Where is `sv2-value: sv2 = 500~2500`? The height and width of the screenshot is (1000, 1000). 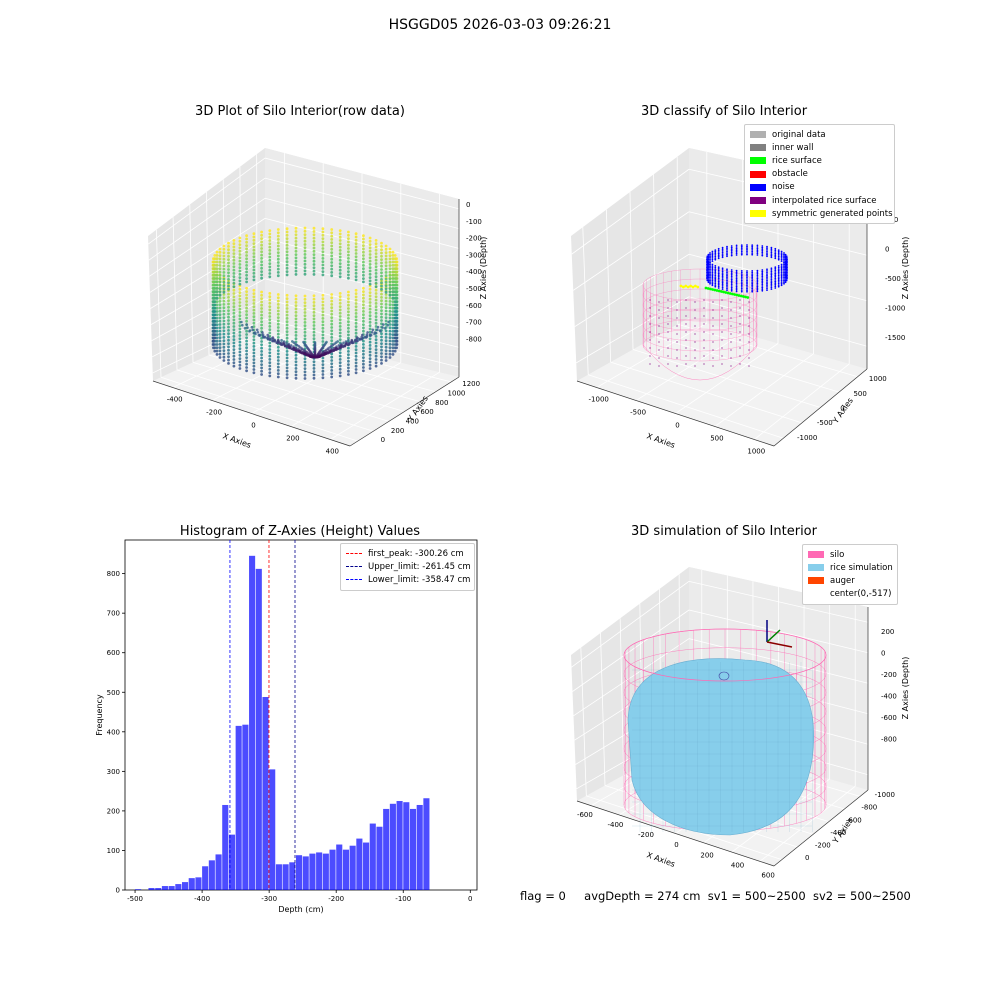
sv2-value: sv2 = 500~2500 is located at coordinates (861, 896).